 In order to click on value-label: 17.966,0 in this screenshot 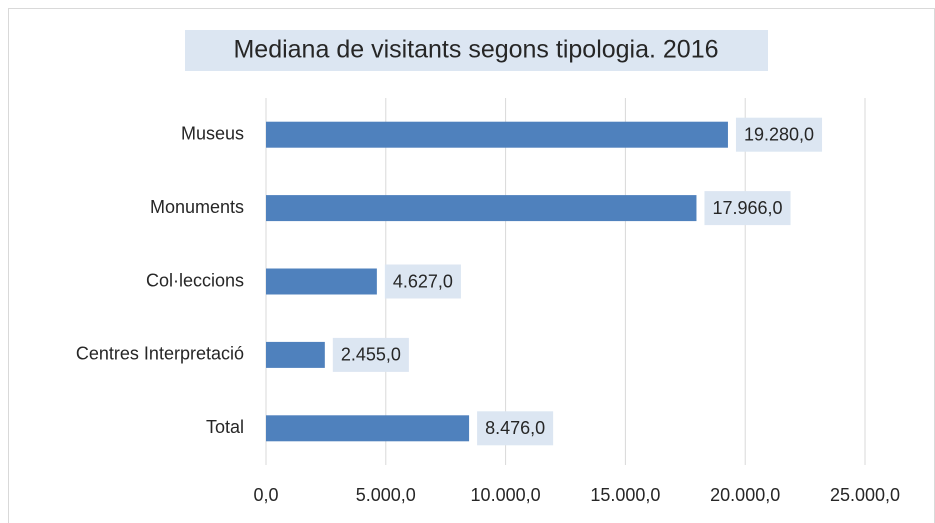, I will do `click(747, 208)`.